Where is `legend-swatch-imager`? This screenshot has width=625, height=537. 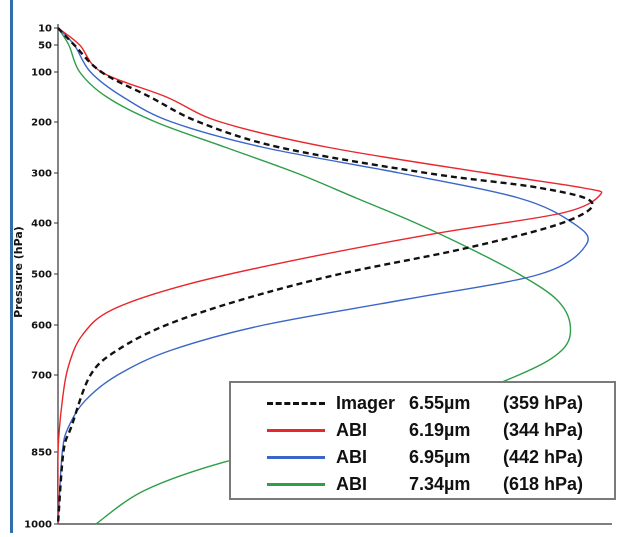 legend-swatch-imager is located at coordinates (296, 403).